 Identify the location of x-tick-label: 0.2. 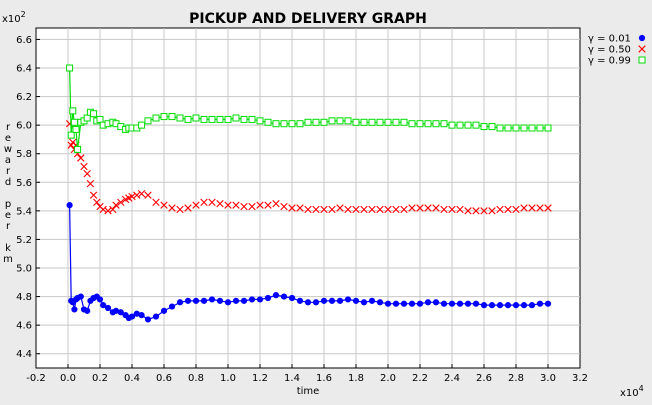
(100, 378).